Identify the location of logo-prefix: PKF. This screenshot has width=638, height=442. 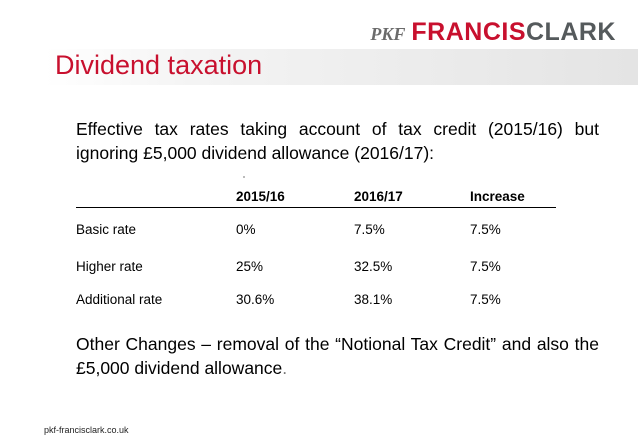
(388, 34).